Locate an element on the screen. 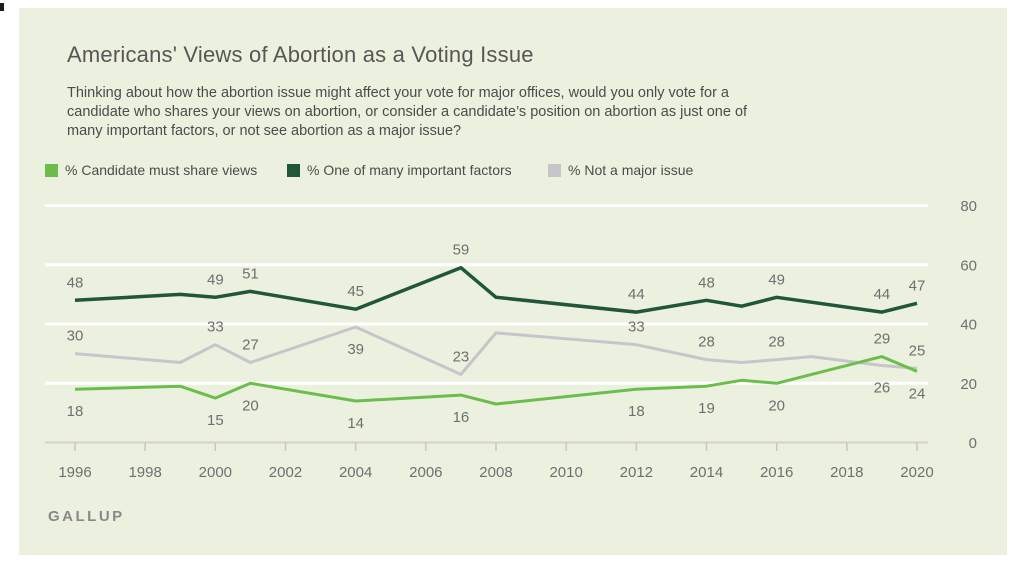 This screenshot has height=582, width=1024. x-tick-label: 1998 is located at coordinates (144, 472).